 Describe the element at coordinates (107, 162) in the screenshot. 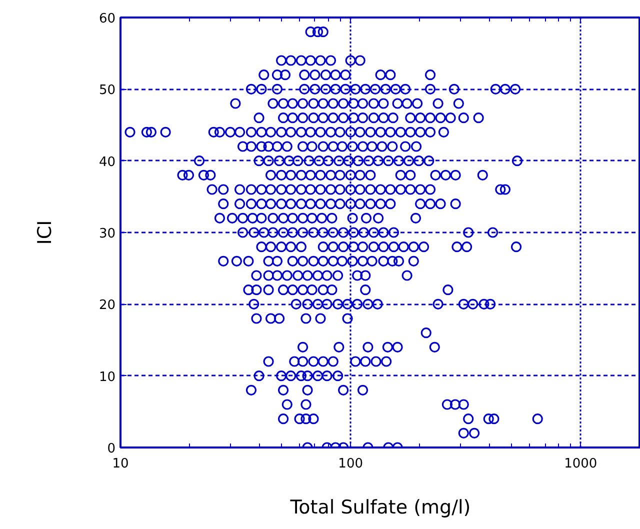

I see `y-tick-label: 40` at that location.